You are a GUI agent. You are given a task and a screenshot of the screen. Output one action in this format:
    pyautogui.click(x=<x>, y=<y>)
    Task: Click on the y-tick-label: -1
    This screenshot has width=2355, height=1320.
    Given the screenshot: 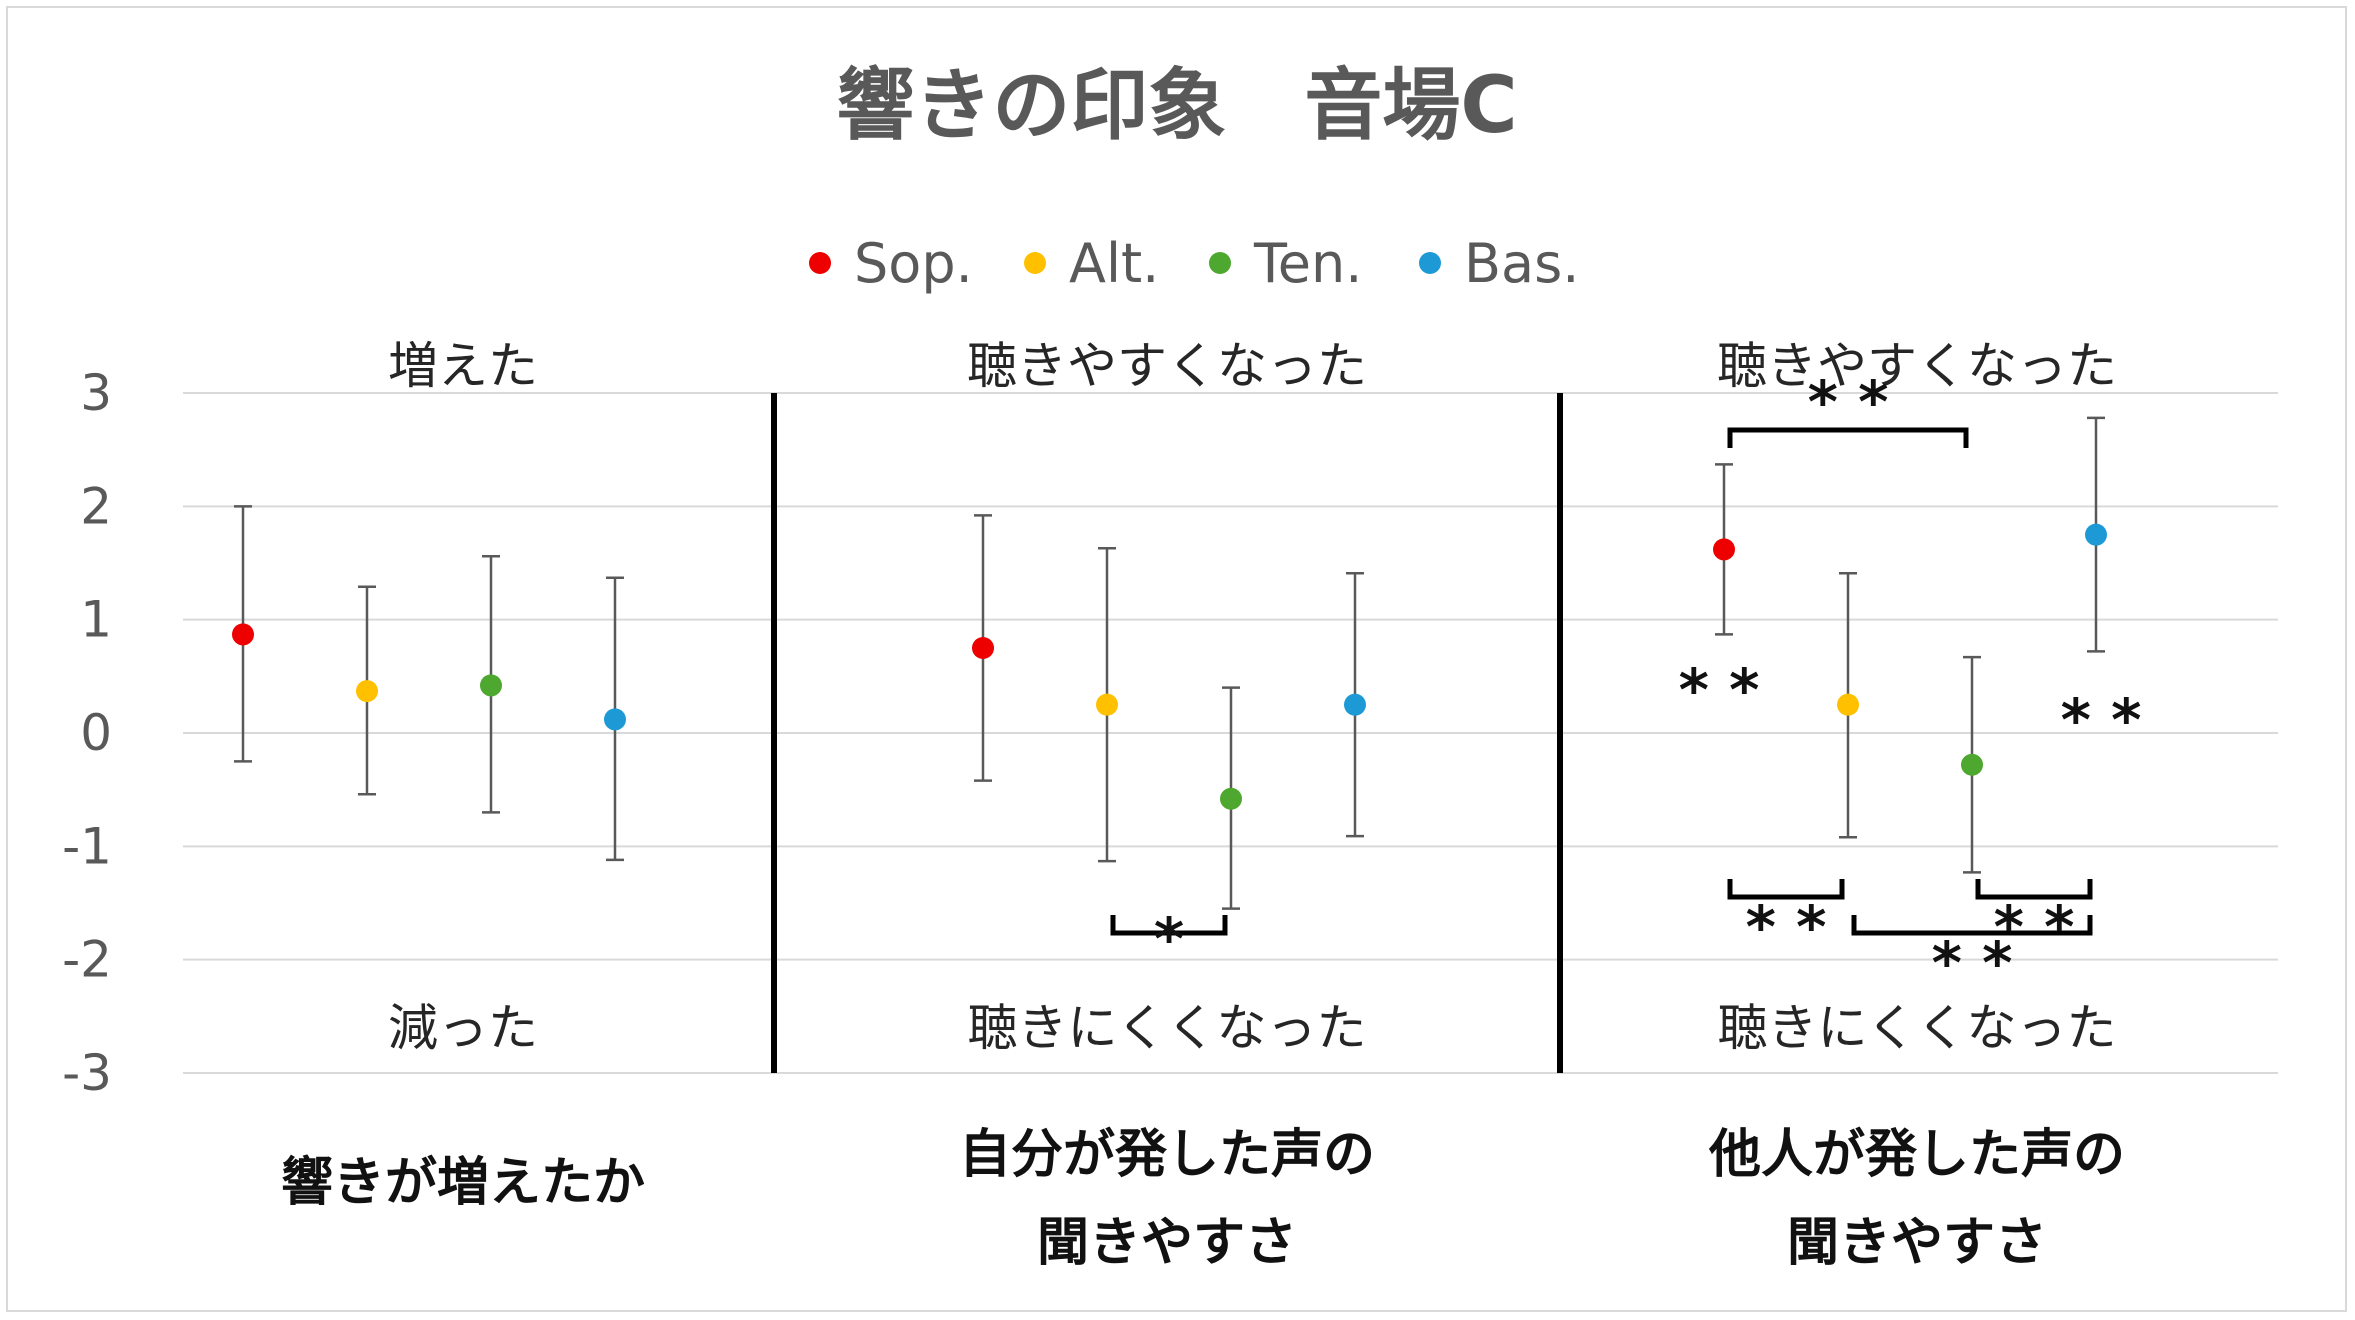 What is the action you would take?
    pyautogui.click(x=87, y=846)
    